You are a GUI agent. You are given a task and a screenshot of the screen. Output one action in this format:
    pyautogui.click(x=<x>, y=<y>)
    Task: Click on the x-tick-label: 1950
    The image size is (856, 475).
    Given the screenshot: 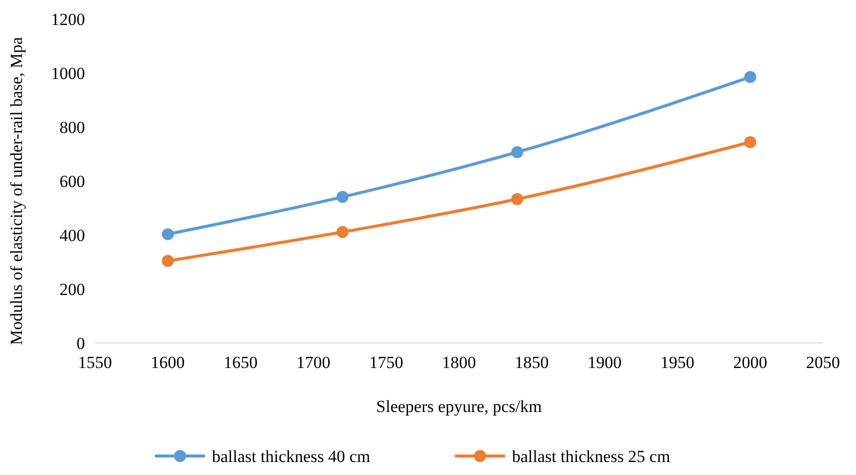 What is the action you would take?
    pyautogui.click(x=677, y=362)
    